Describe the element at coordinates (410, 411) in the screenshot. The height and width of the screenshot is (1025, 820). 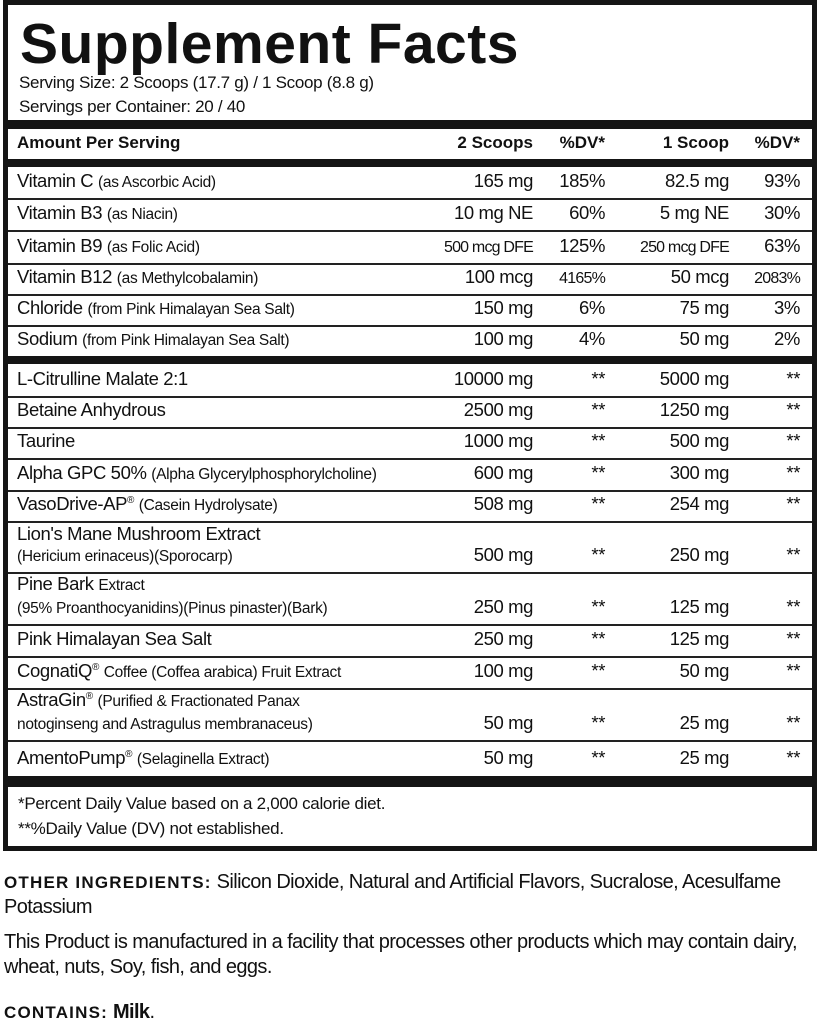
I see `nutrient-row: Betaine Anhydrous 2500 mg ** 1250 mg **` at that location.